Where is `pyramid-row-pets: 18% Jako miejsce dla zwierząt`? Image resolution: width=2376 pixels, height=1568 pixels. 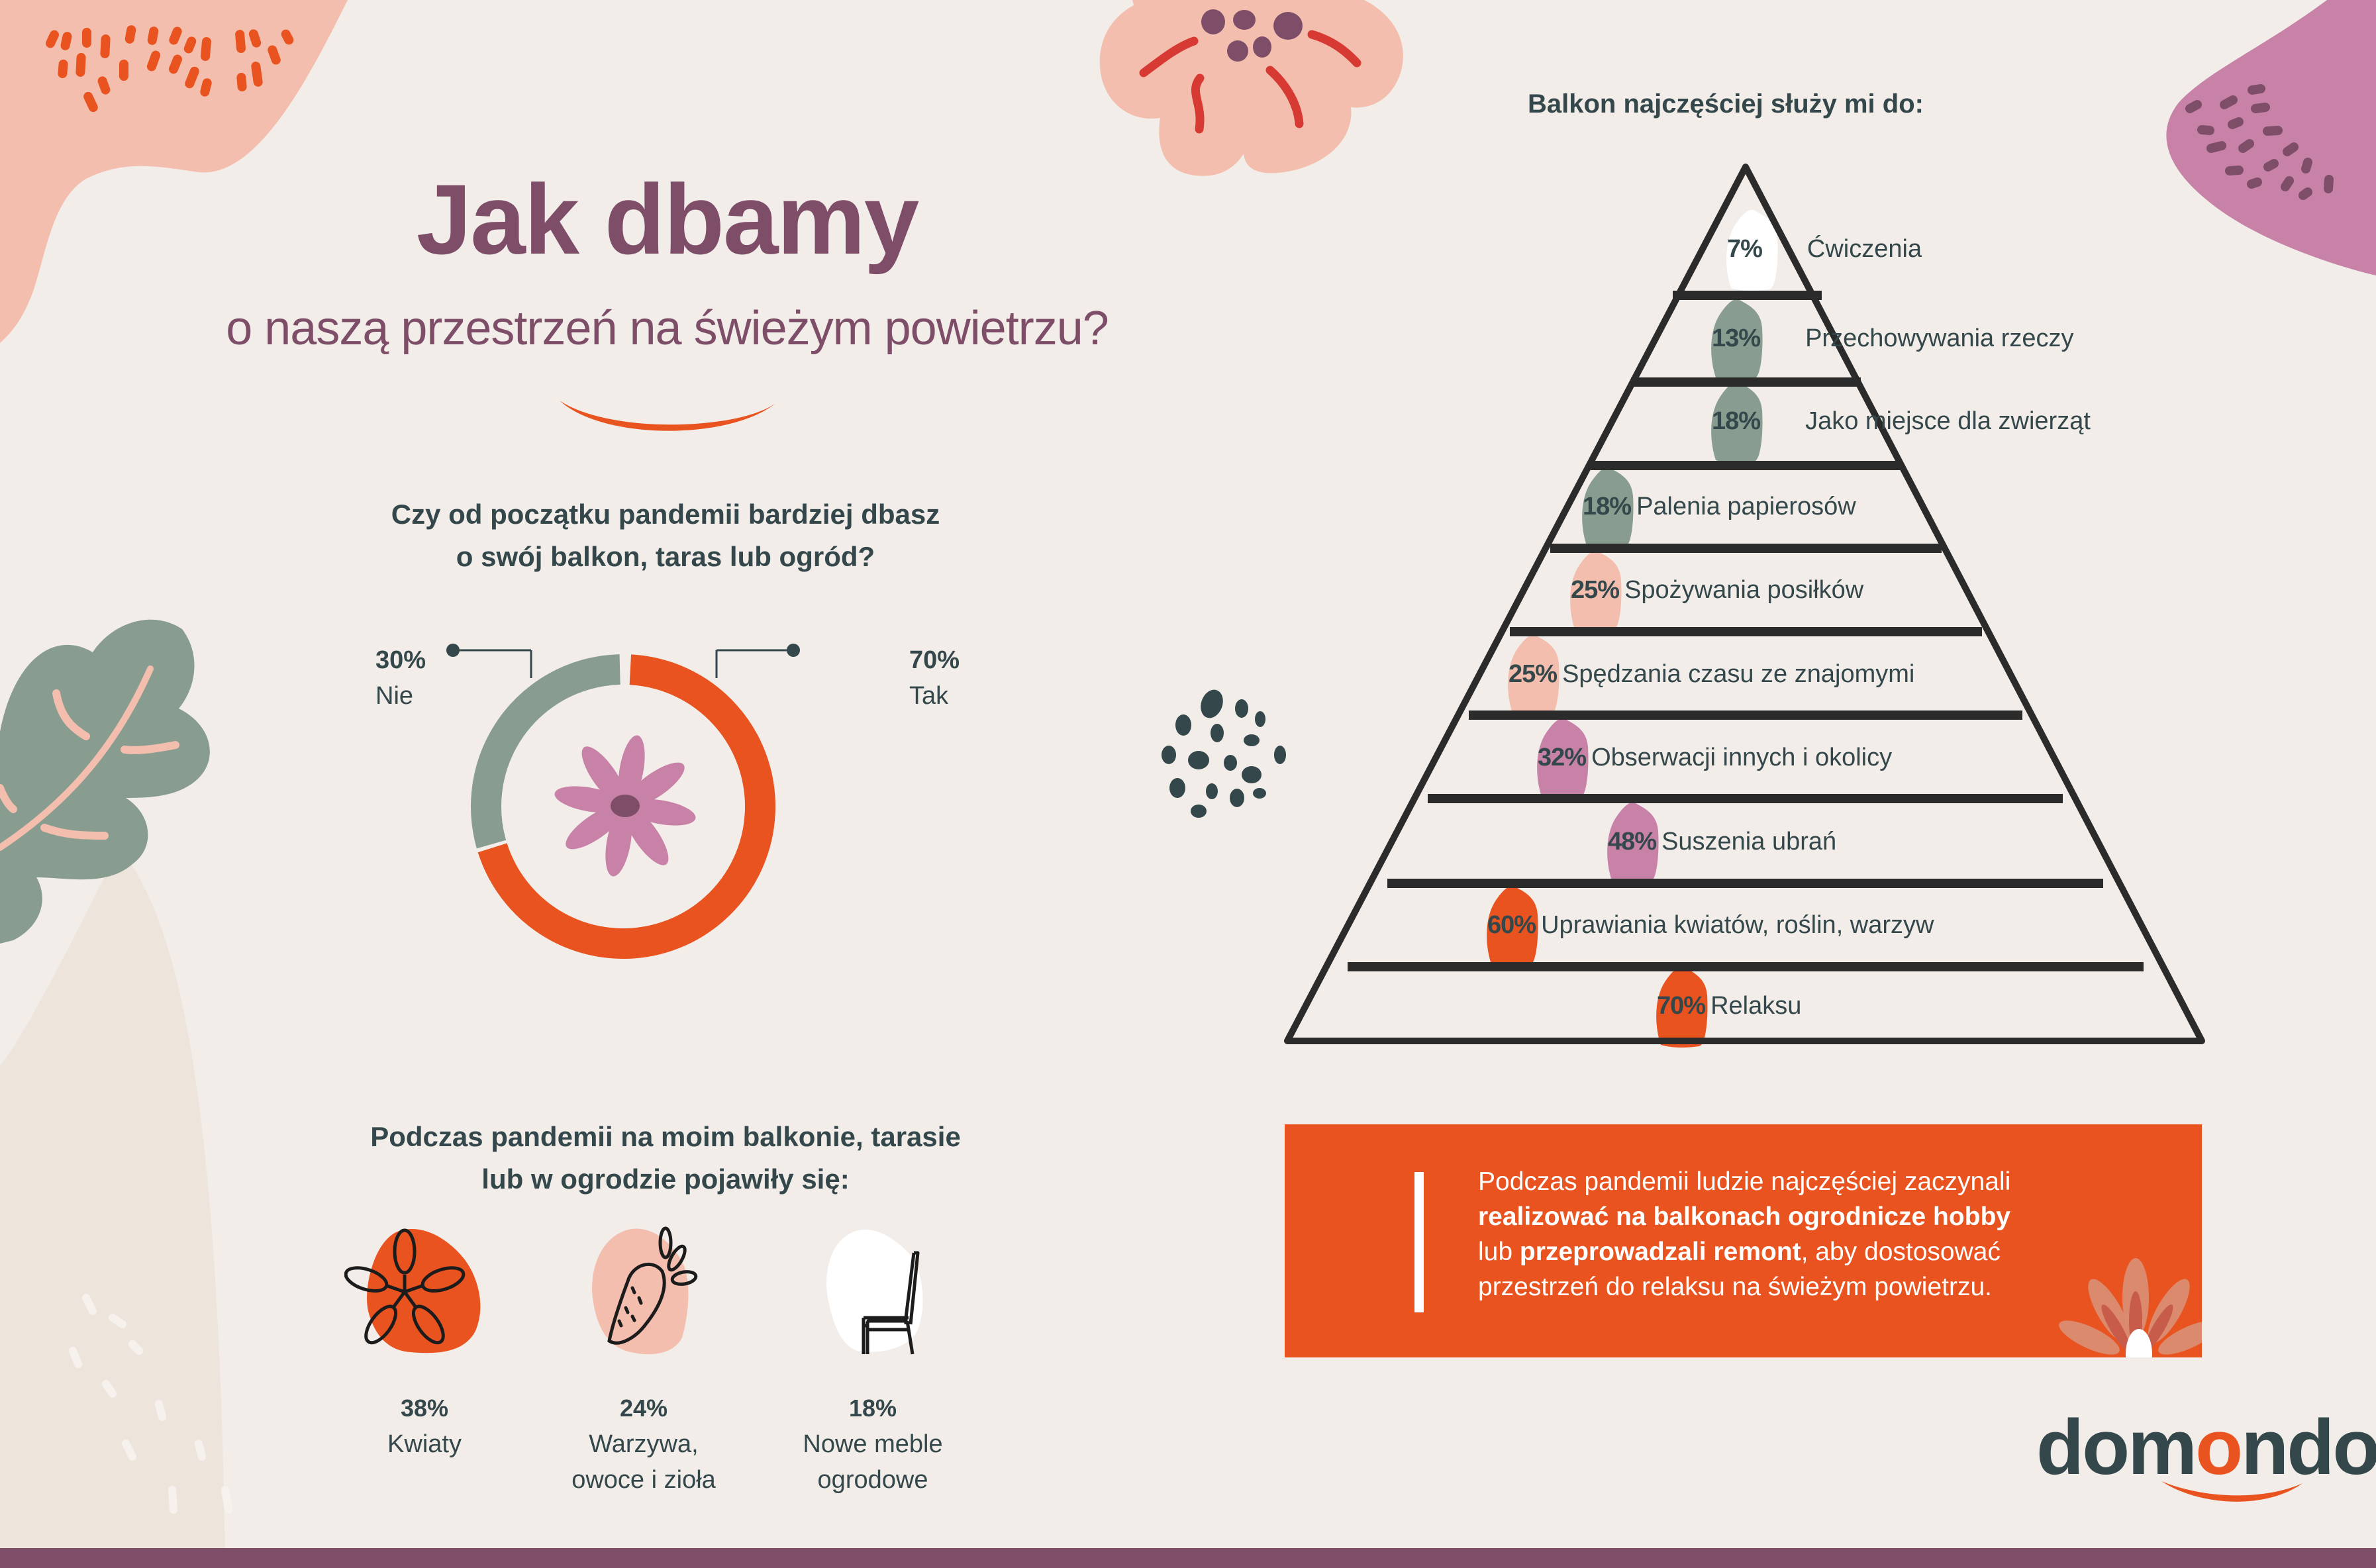
pyramid-row-pets: 18% Jako miejsce dla zwierząt is located at coordinates (1901, 422).